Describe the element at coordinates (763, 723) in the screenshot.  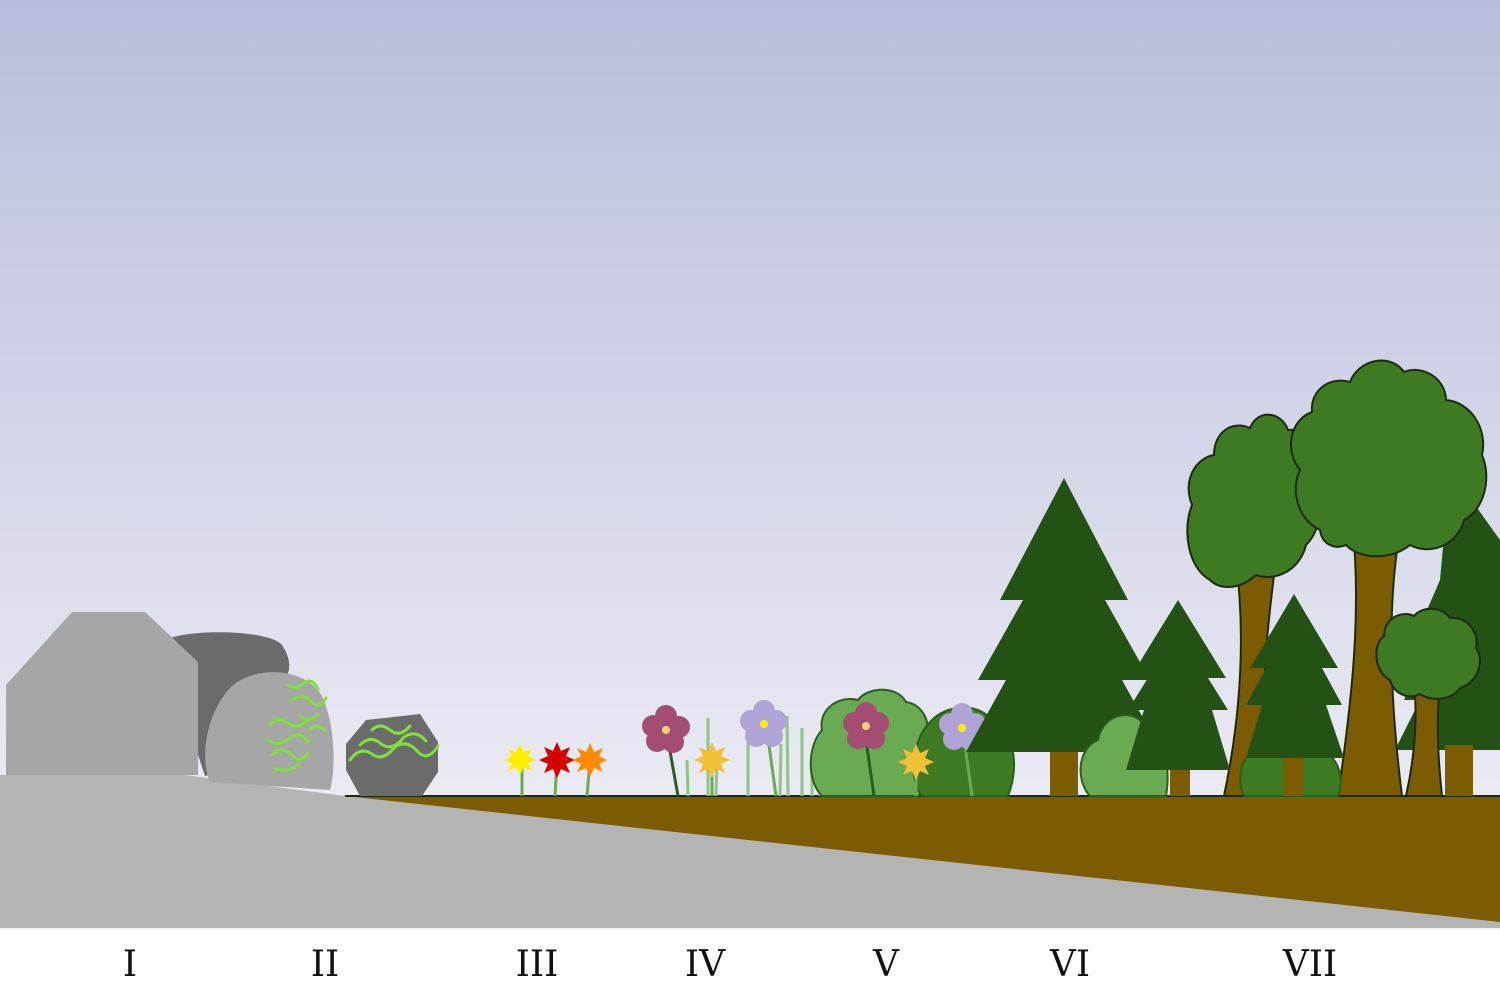
I see `lavender-flower` at that location.